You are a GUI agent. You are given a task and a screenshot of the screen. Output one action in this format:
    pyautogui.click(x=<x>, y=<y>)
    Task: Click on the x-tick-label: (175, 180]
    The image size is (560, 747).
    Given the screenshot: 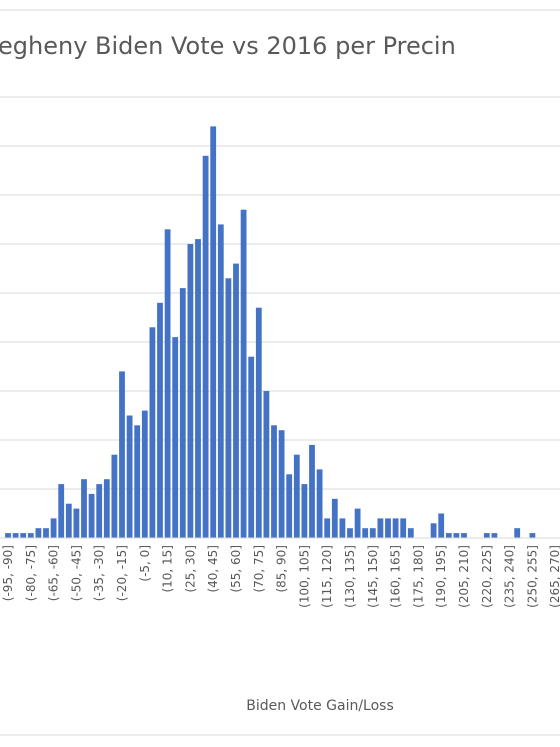 What is the action you would take?
    pyautogui.click(x=418, y=576)
    